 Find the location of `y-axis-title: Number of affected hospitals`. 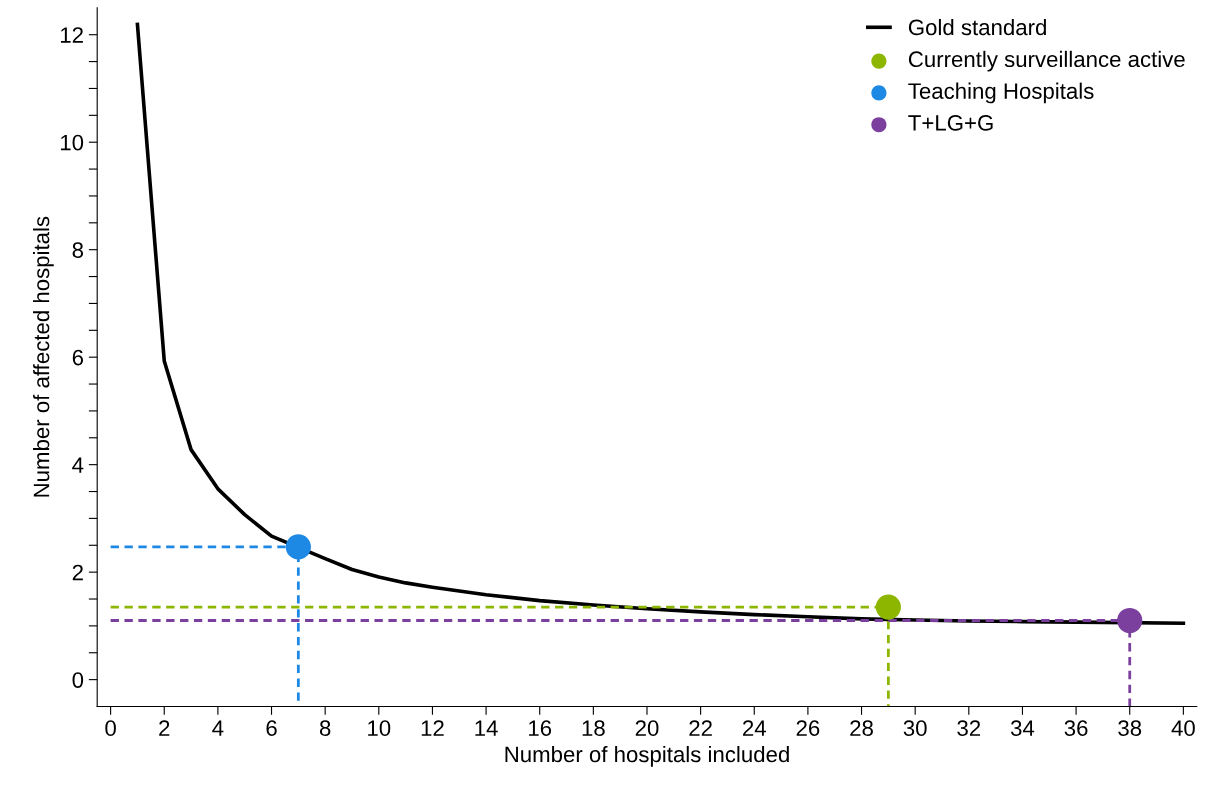

y-axis-title: Number of affected hospitals is located at coordinates (43, 356).